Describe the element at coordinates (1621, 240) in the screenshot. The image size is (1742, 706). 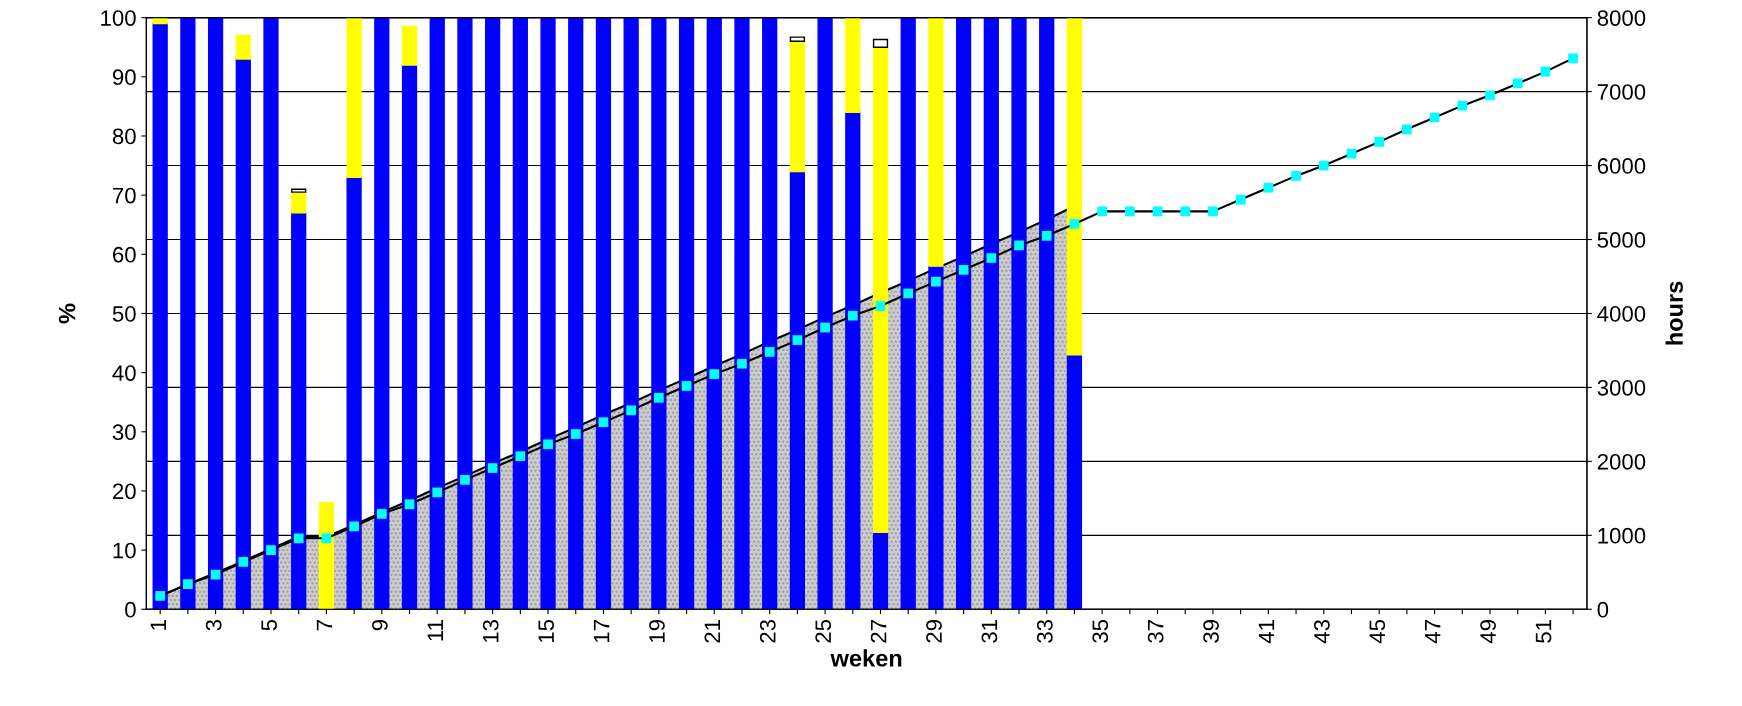
I see `y2-tick-label: 5000` at that location.